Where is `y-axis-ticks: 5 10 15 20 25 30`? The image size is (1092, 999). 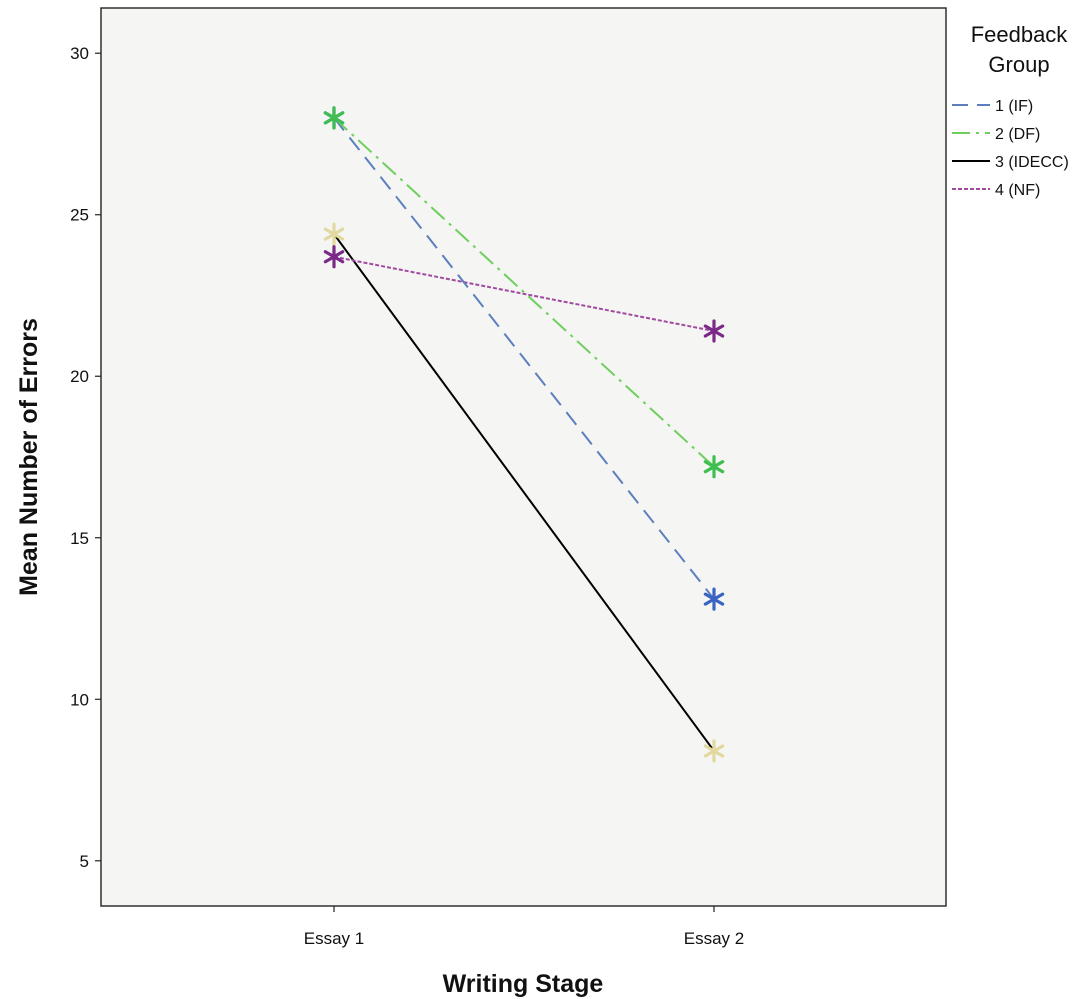
y-axis-ticks: 5 10 15 20 25 30 is located at coordinates (85, 457).